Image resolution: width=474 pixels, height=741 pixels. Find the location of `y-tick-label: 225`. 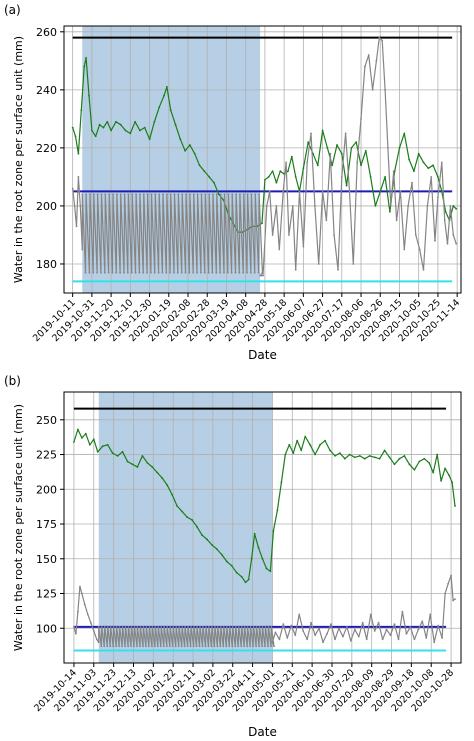

y-tick-label: 225 is located at coordinates (46, 455).